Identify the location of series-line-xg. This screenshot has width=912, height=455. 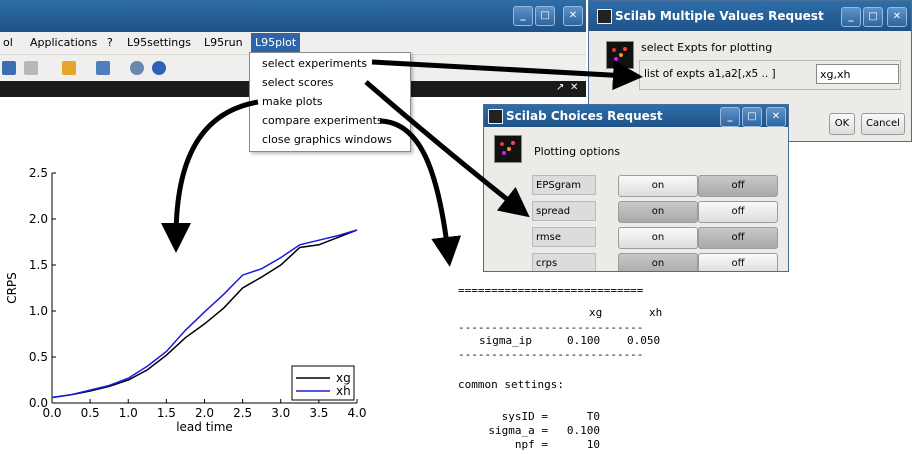
(204, 314).